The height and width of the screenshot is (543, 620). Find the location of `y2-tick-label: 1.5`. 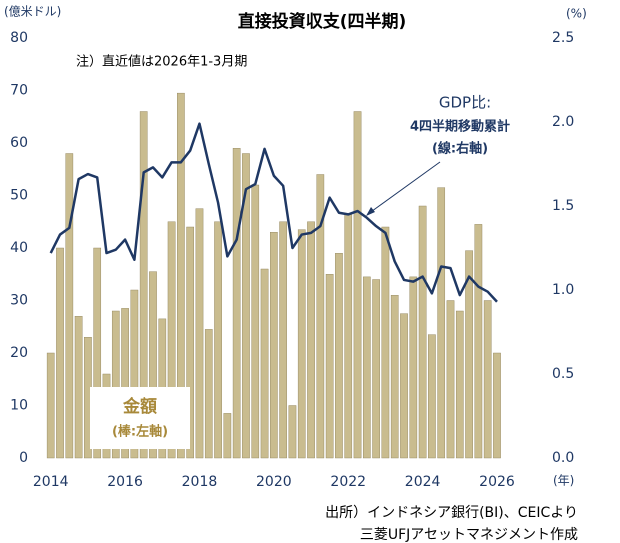

y2-tick-label: 1.5 is located at coordinates (563, 206).